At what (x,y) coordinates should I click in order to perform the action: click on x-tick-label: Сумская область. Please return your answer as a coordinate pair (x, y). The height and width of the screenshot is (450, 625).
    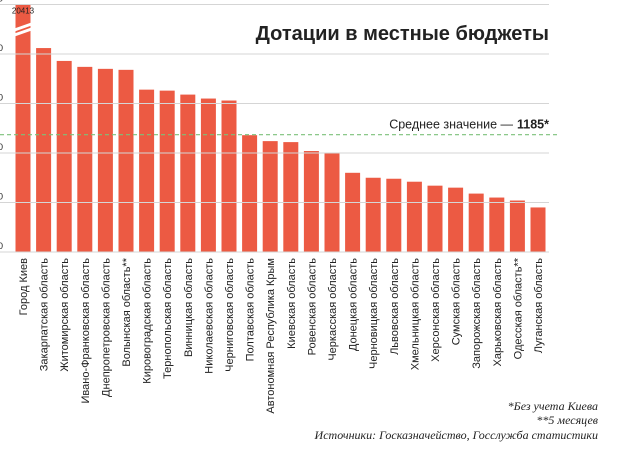
    Looking at the image, I should click on (457, 302).